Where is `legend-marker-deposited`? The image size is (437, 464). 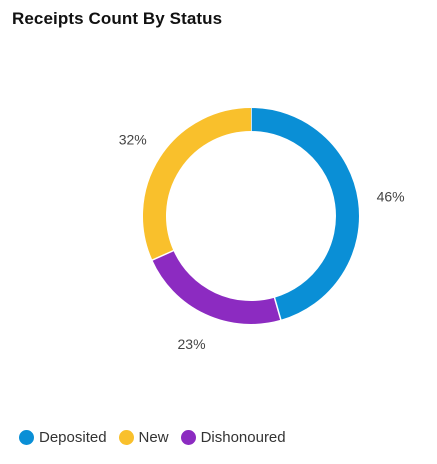 legend-marker-deposited is located at coordinates (26, 437).